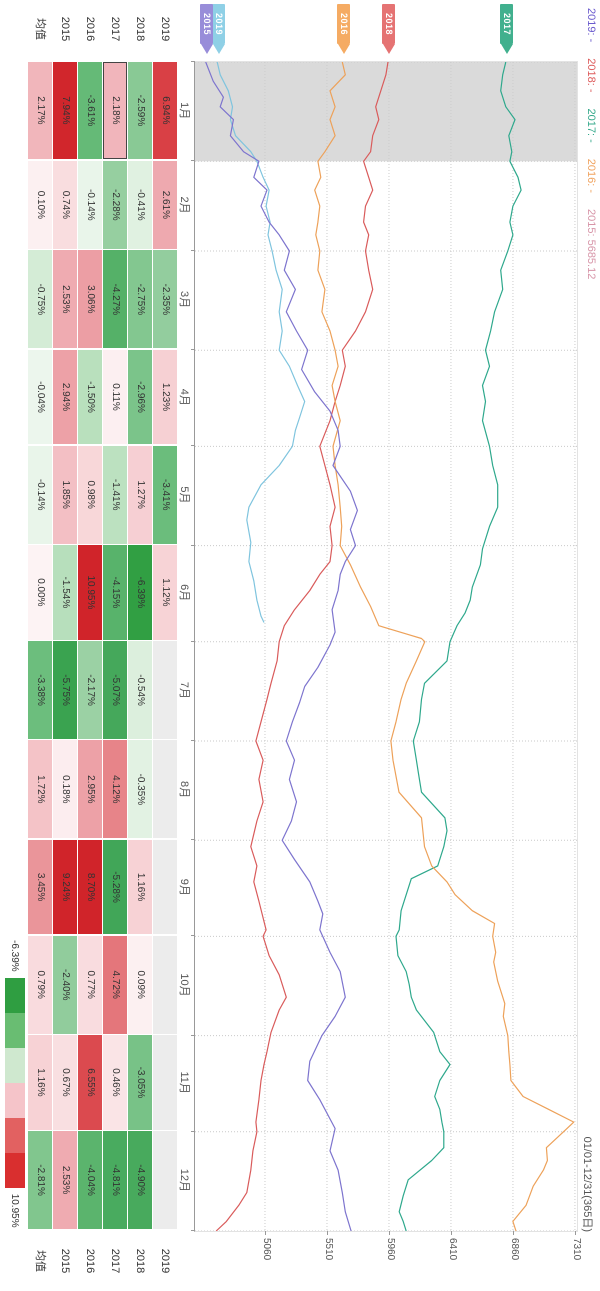 The width and height of the screenshot is (600, 1291). What do you see at coordinates (115, 887) in the screenshot?
I see `table-cell-2017-m9: -5.28%` at bounding box center [115, 887].